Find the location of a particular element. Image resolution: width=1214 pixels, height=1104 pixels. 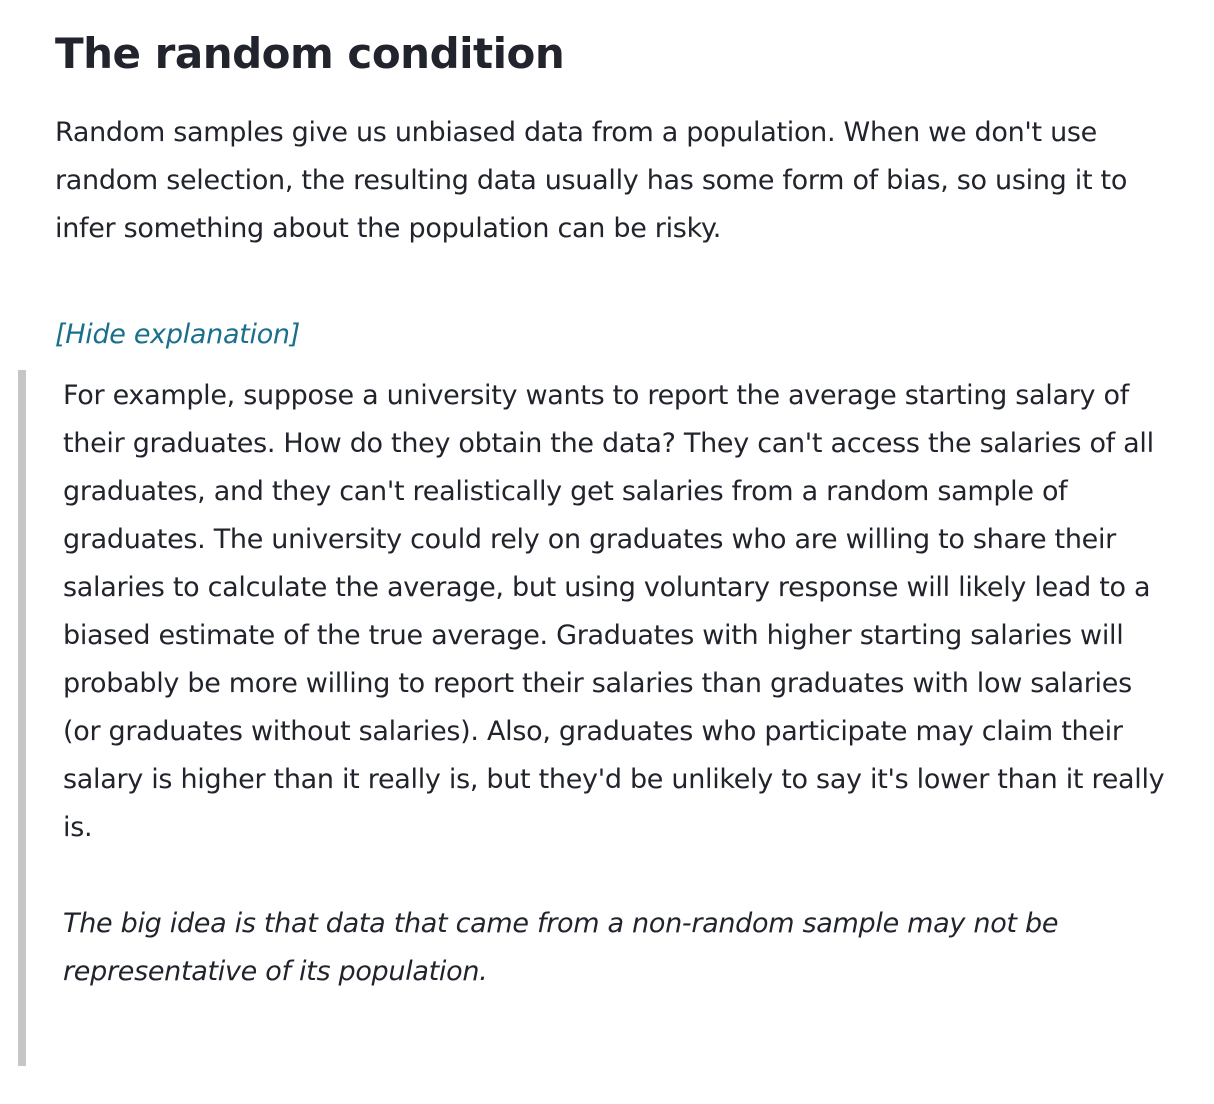

hide-explanation-link: [Hide explanation] is located at coordinates (177, 334).